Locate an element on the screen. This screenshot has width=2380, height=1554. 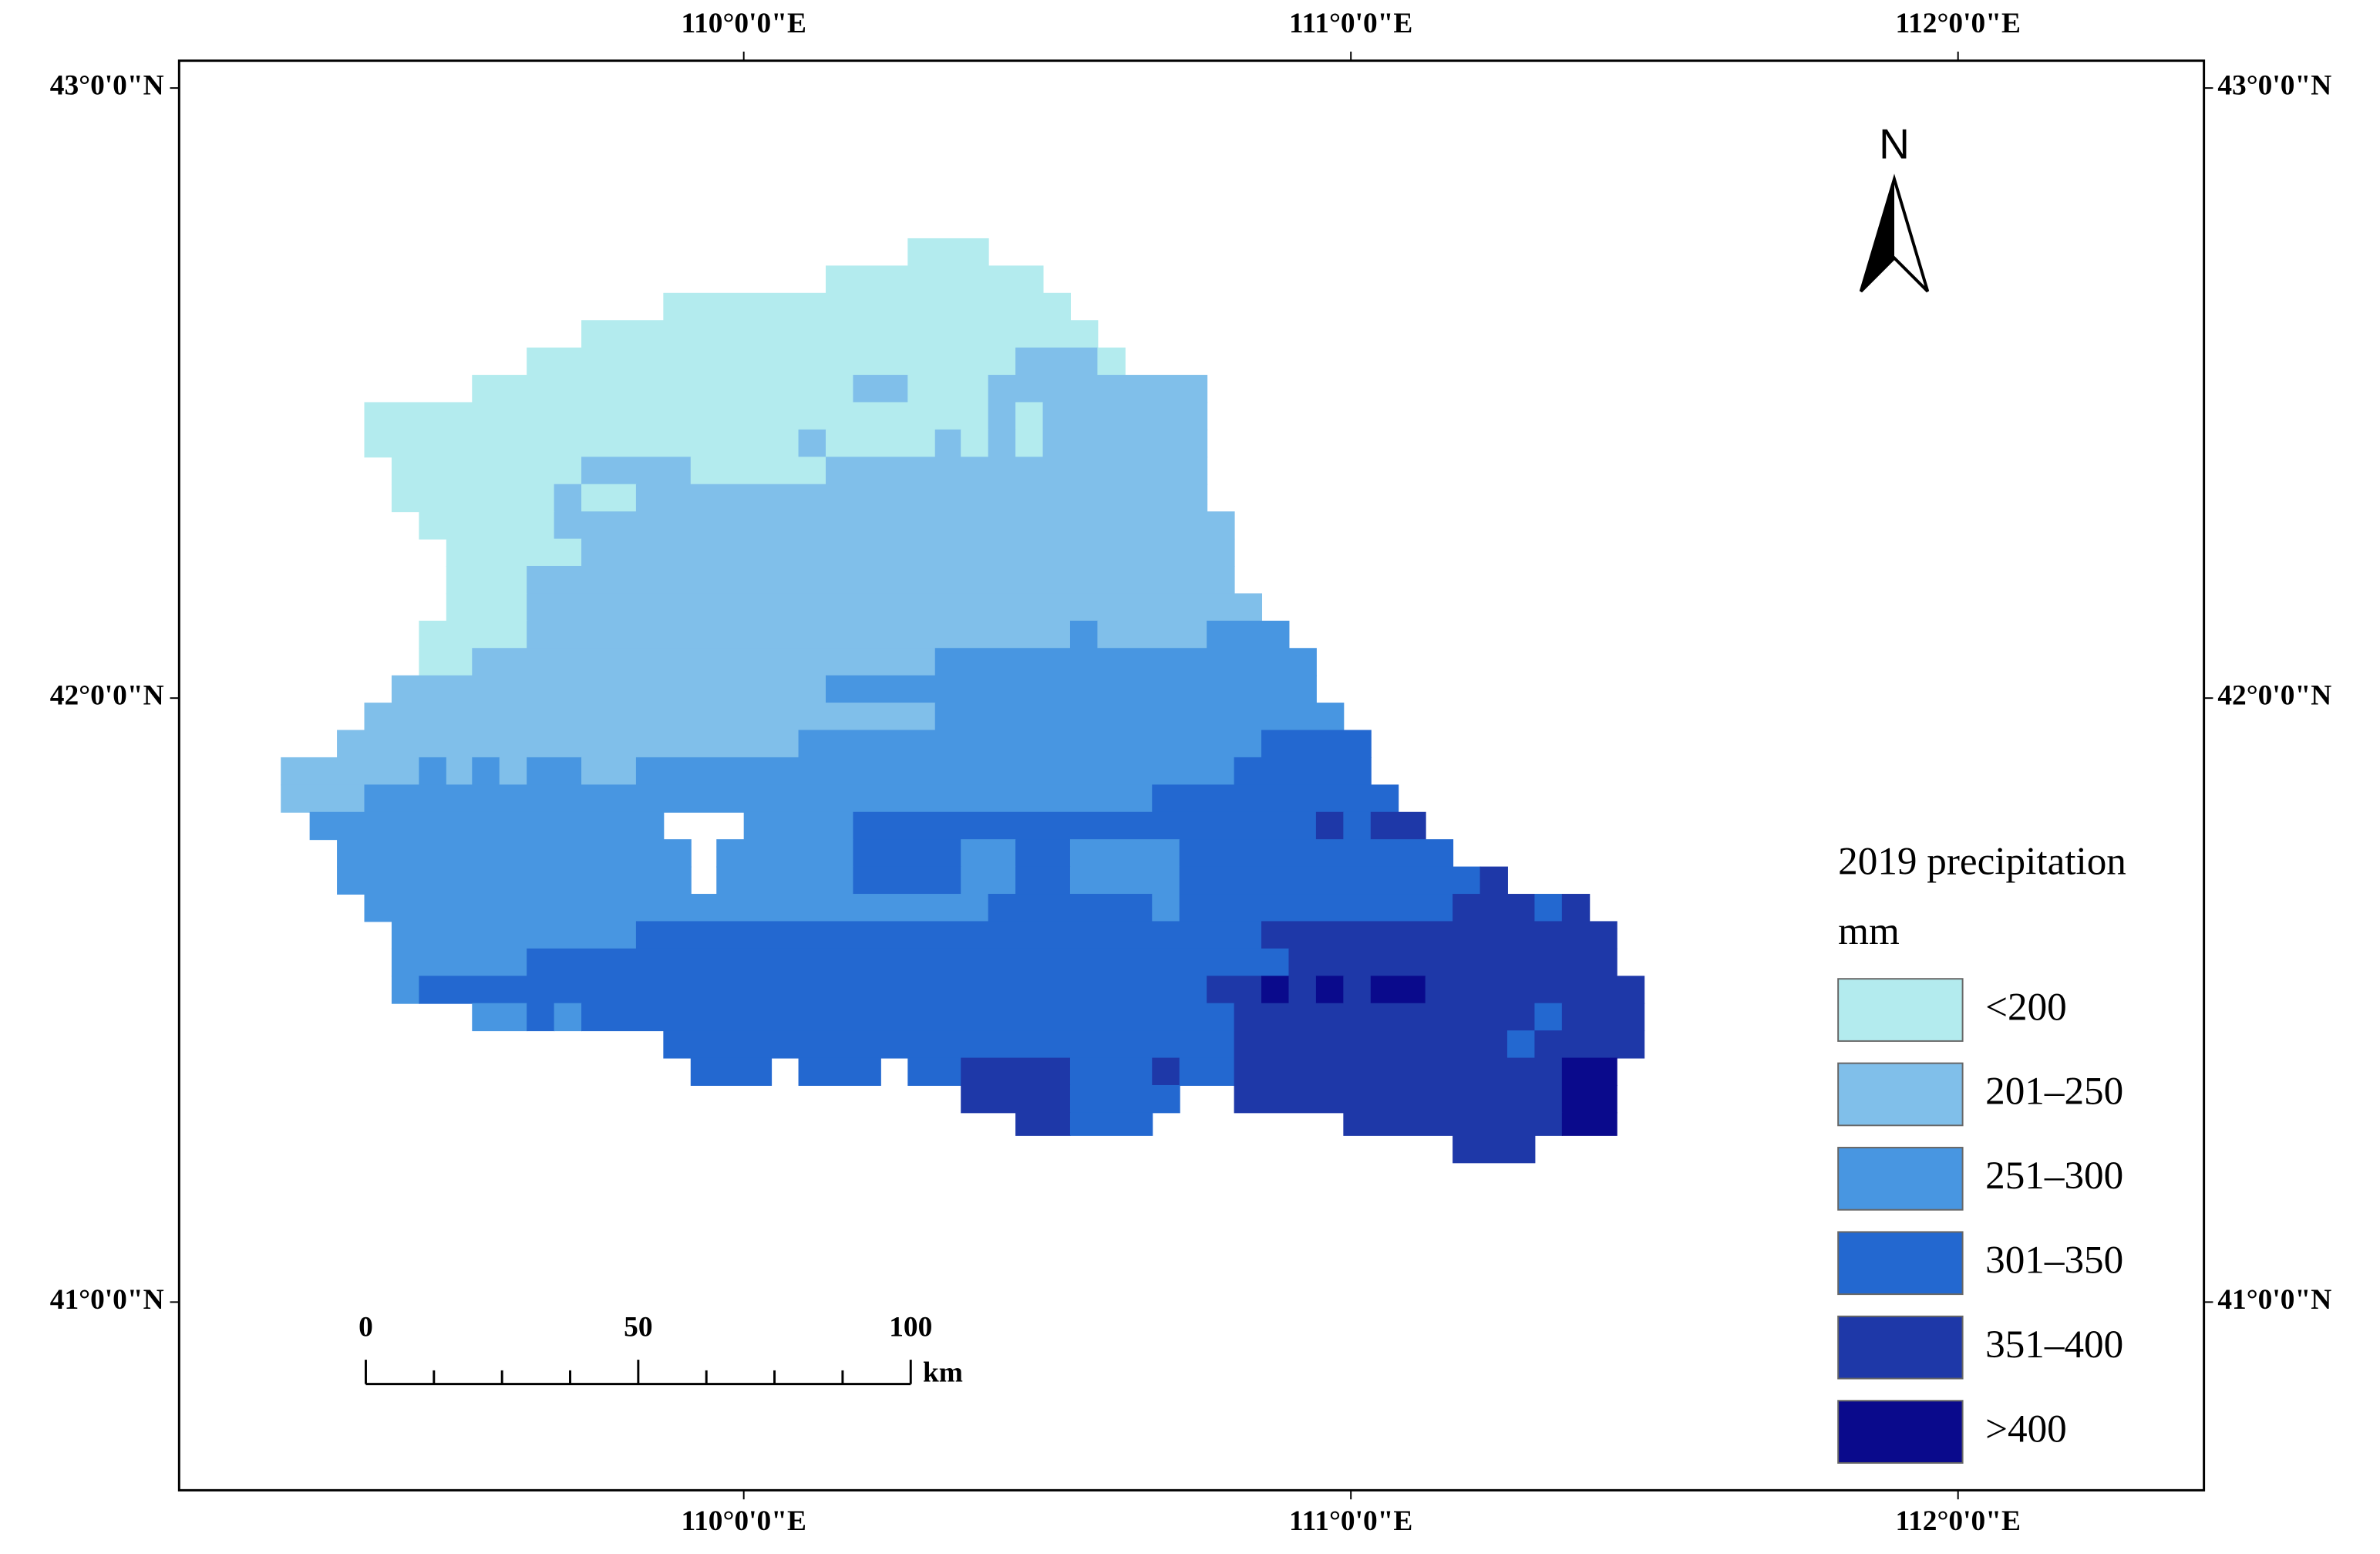
bottom-label: 112°0'0"E is located at coordinates (1957, 1521).